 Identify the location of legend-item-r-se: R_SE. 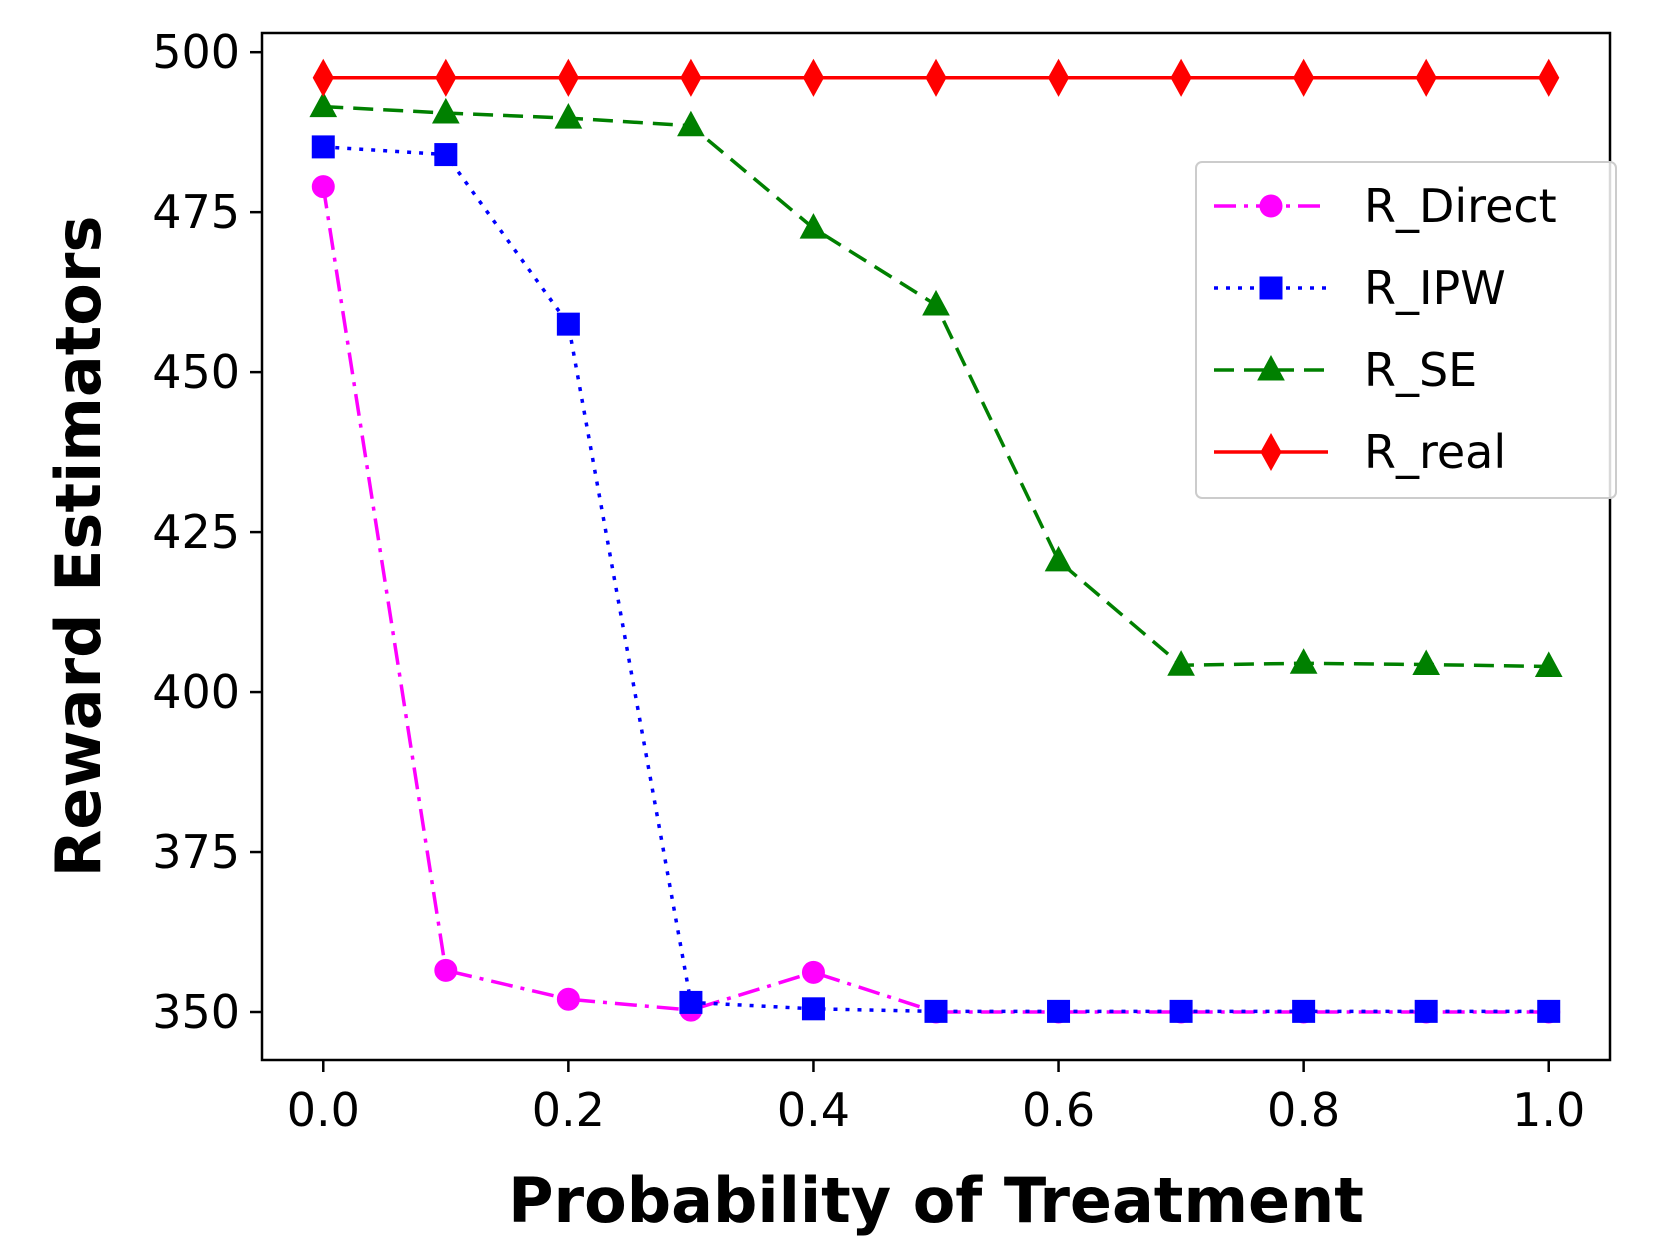
(1345, 370).